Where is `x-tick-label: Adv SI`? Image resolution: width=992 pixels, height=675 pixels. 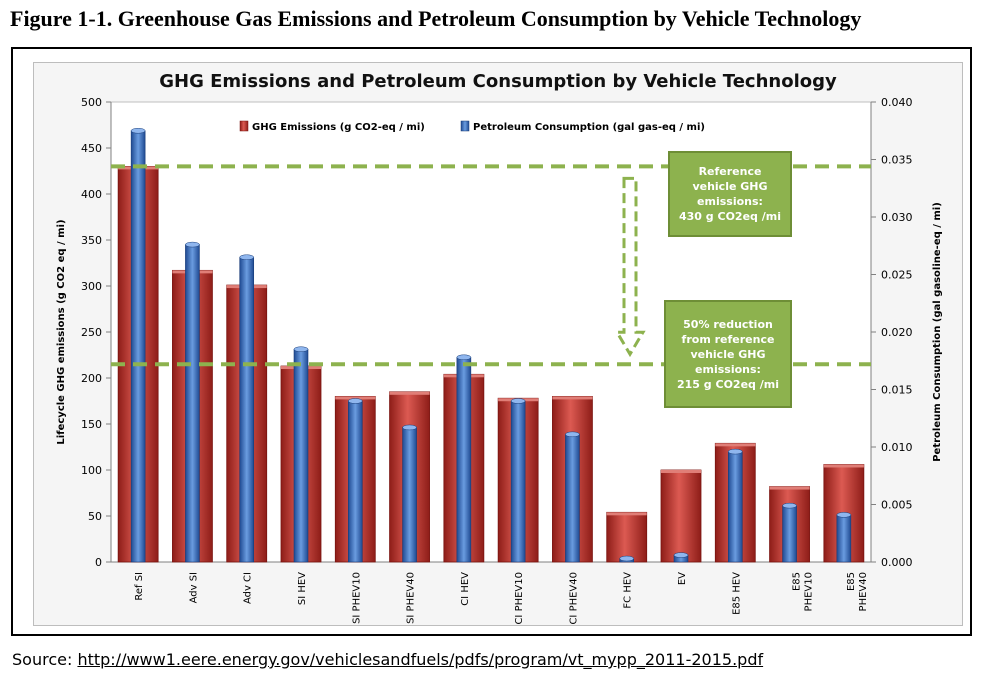 x-tick-label: Adv SI is located at coordinates (193, 587).